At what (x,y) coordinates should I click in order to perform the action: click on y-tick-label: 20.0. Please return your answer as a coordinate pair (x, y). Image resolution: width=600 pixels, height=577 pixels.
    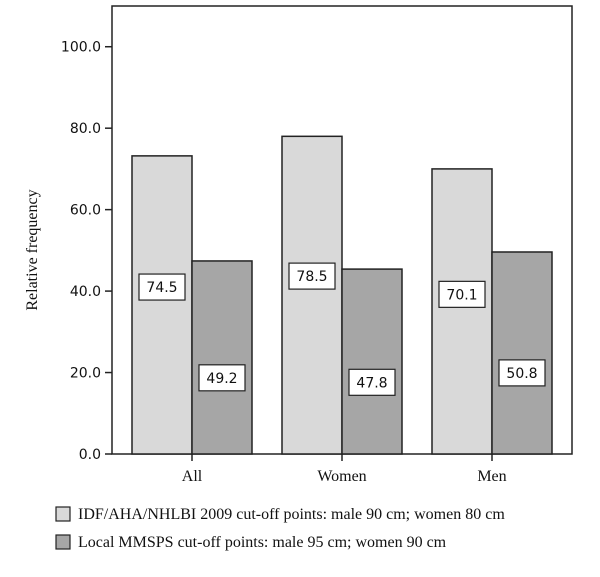
    Looking at the image, I should click on (85, 374).